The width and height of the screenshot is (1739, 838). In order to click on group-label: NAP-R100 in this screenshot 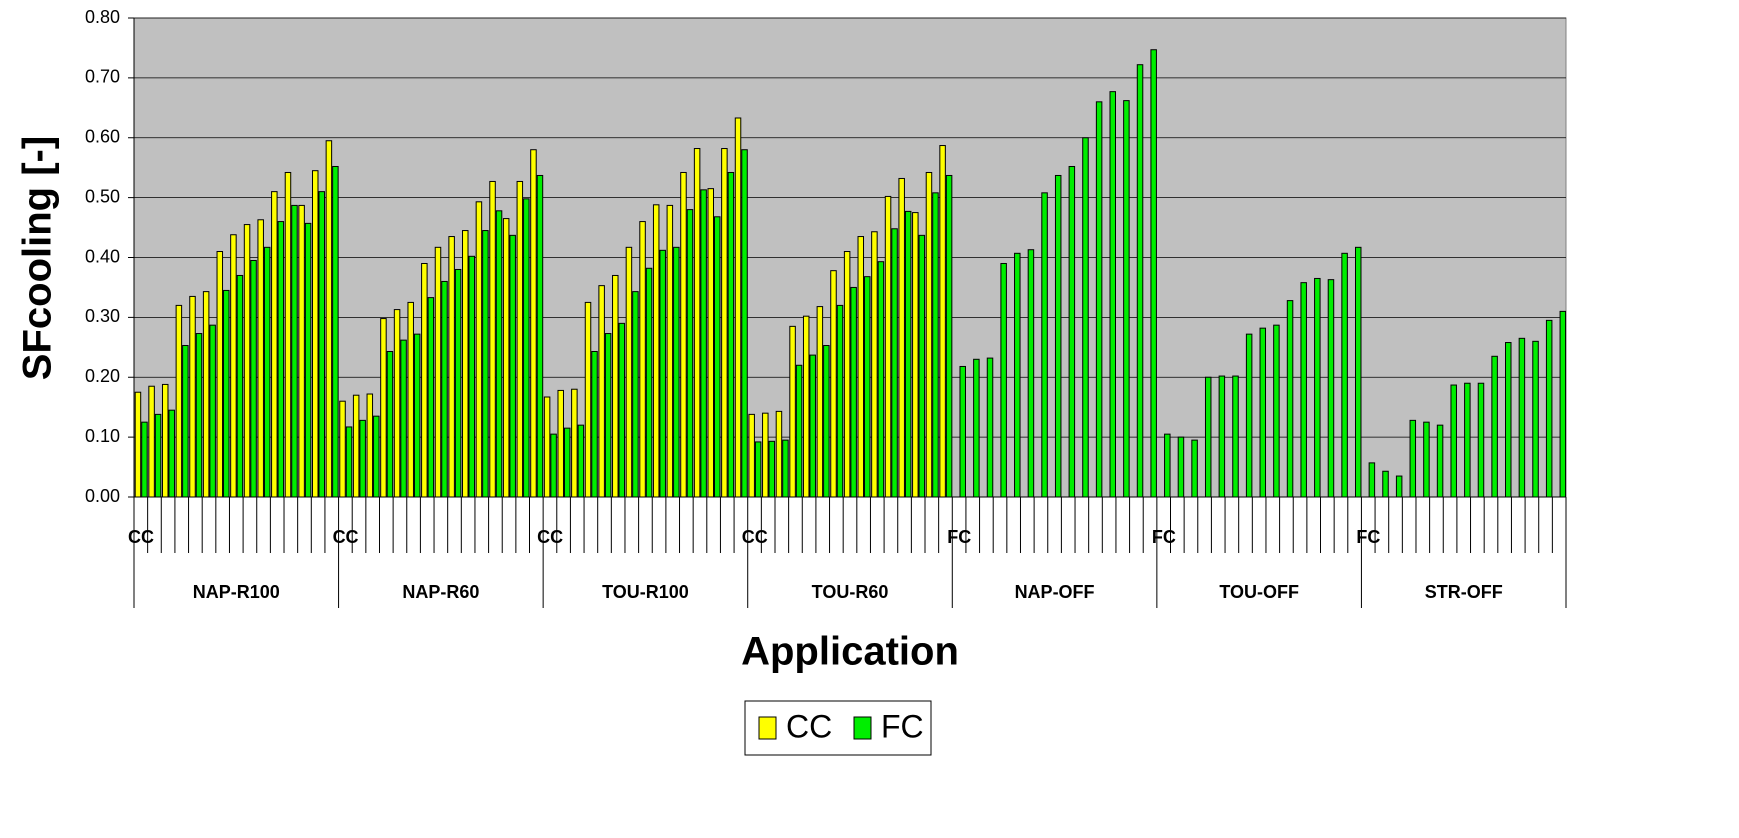, I will do `click(236, 592)`.